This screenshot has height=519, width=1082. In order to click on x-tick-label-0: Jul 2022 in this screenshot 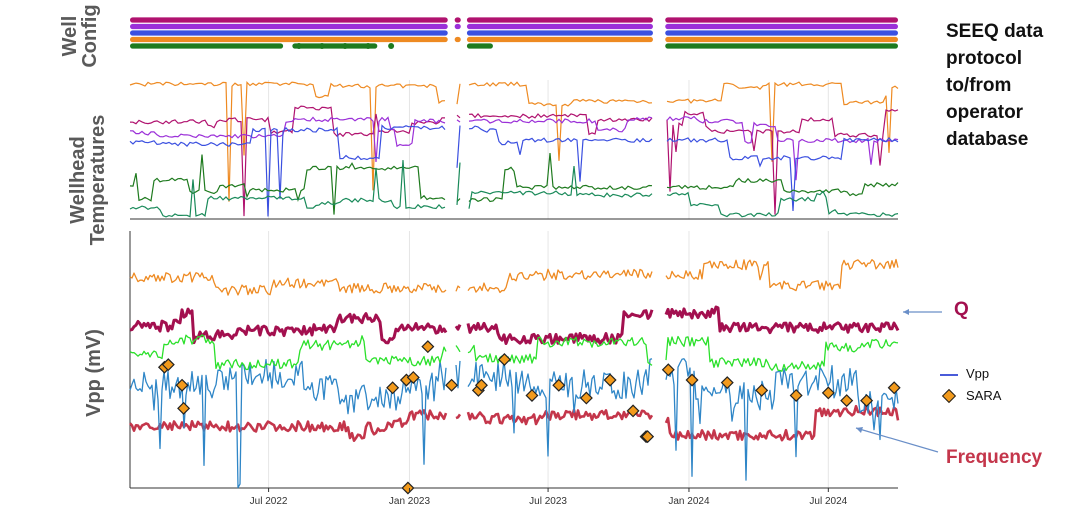, I will do `click(269, 501)`.